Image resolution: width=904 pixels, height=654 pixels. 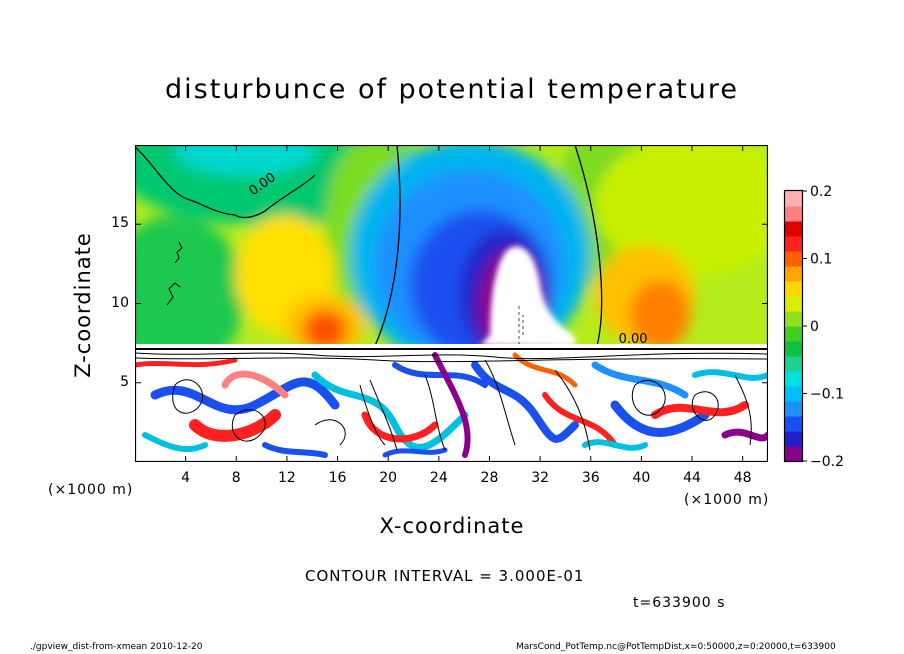 What do you see at coordinates (821, 192) in the screenshot?
I see `colorbar-tick-label: 0.2` at bounding box center [821, 192].